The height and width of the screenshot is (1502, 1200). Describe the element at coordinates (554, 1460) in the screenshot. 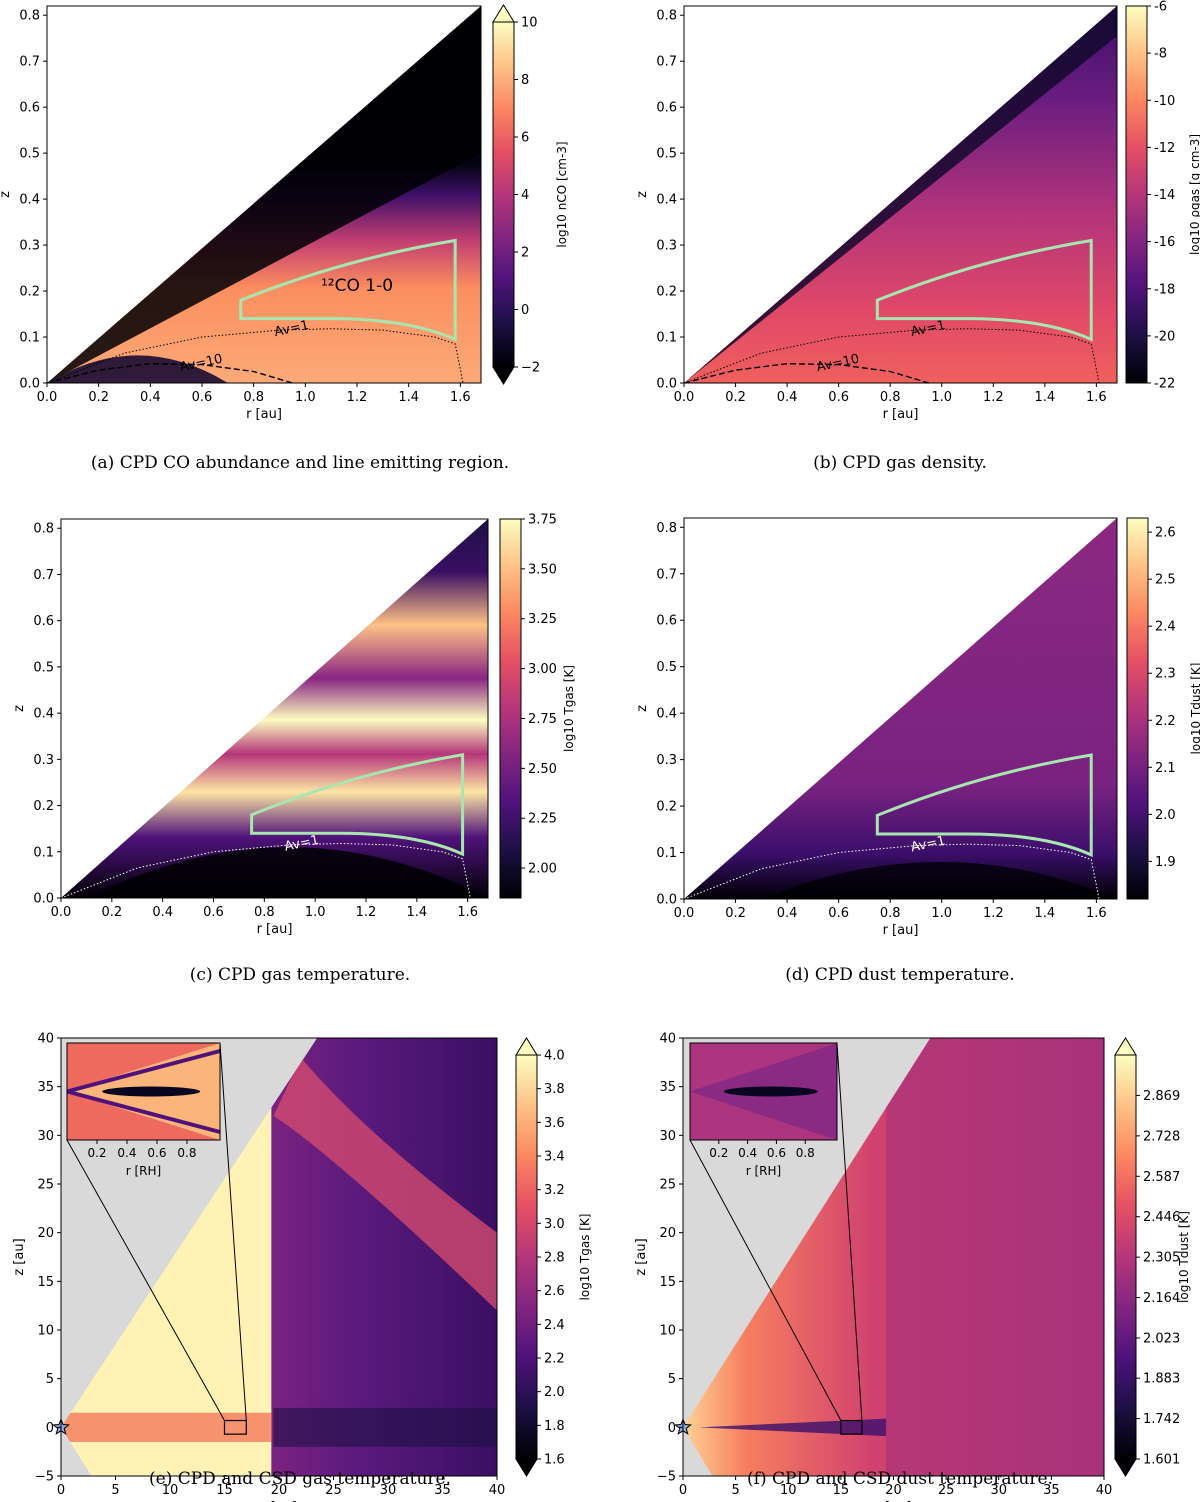

I see `colorbar-tick-label: 1.6` at that location.